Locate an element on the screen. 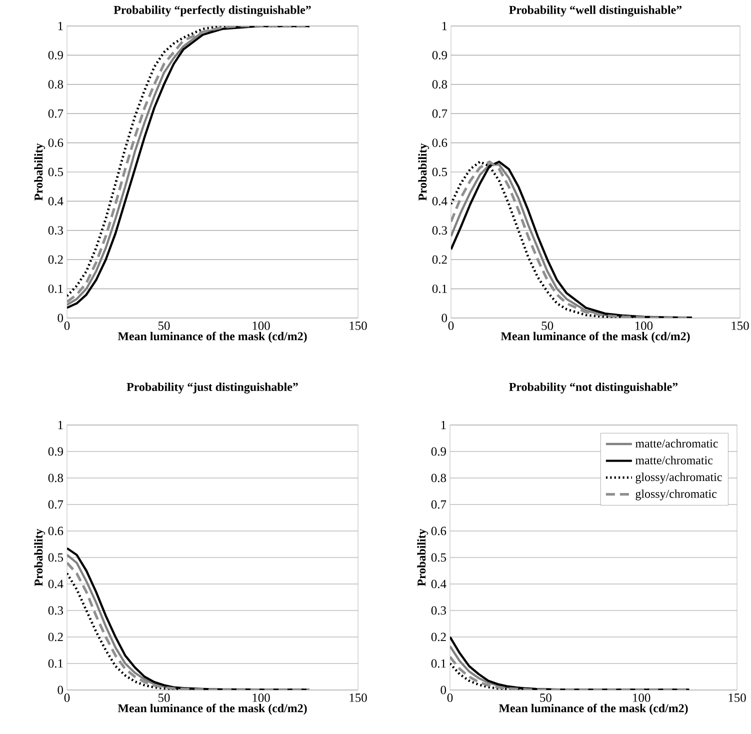 The width and height of the screenshot is (751, 734). chart-title: Probability “just distinguishable” is located at coordinates (212, 388).